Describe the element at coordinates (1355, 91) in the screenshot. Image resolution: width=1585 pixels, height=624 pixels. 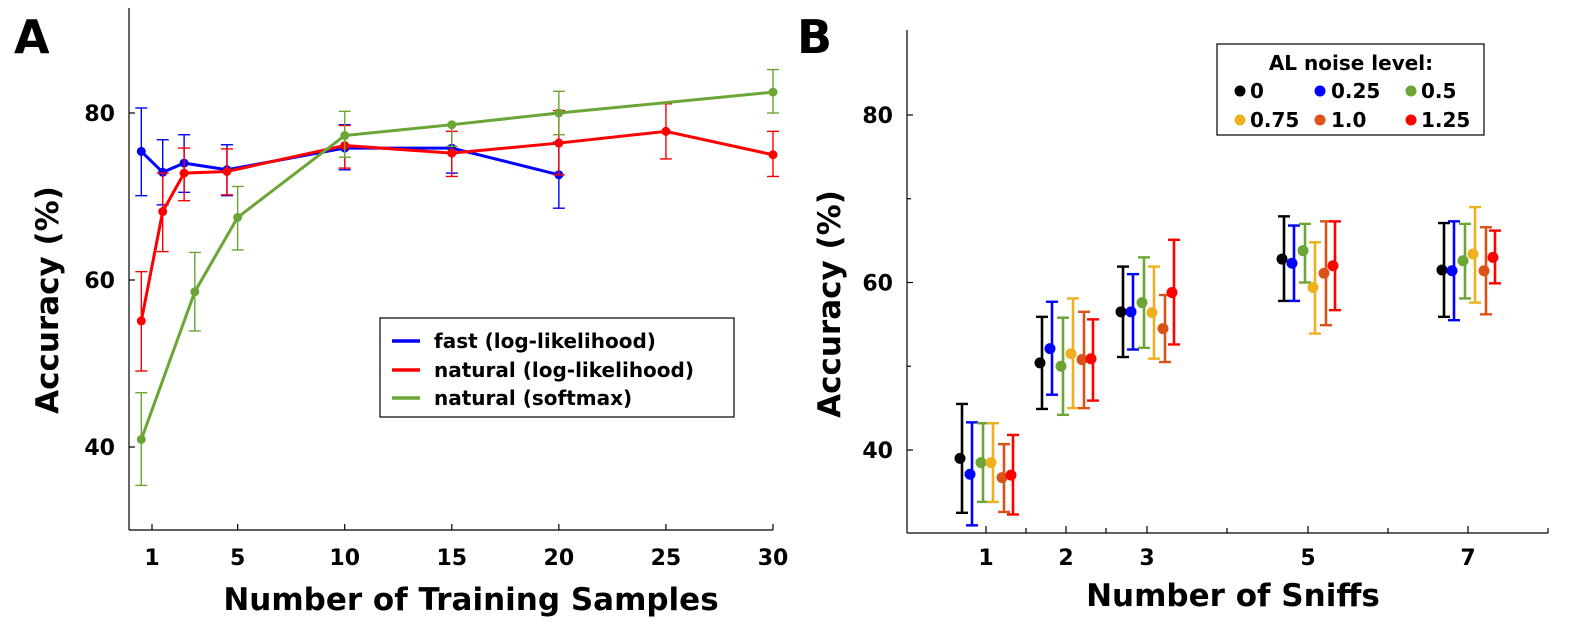
I see `legend-label-025: 0.25` at that location.